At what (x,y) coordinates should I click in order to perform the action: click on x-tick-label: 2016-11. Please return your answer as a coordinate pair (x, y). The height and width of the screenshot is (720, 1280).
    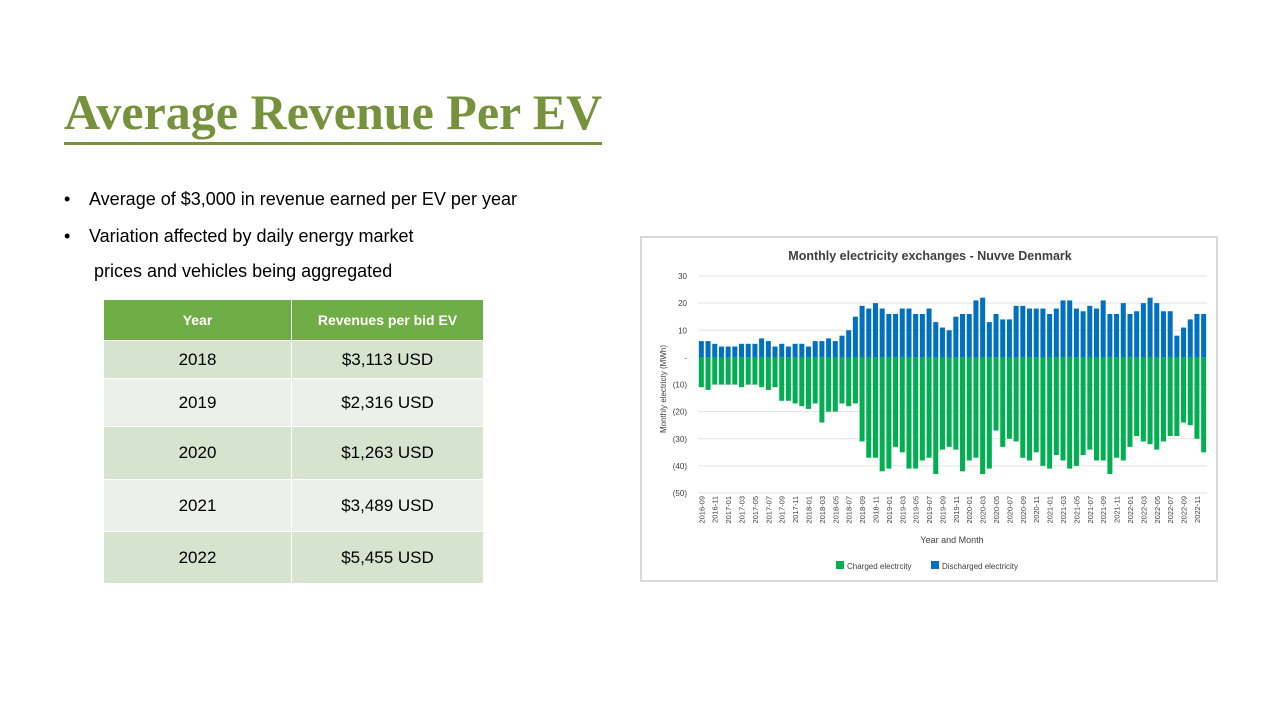
    Looking at the image, I should click on (715, 509).